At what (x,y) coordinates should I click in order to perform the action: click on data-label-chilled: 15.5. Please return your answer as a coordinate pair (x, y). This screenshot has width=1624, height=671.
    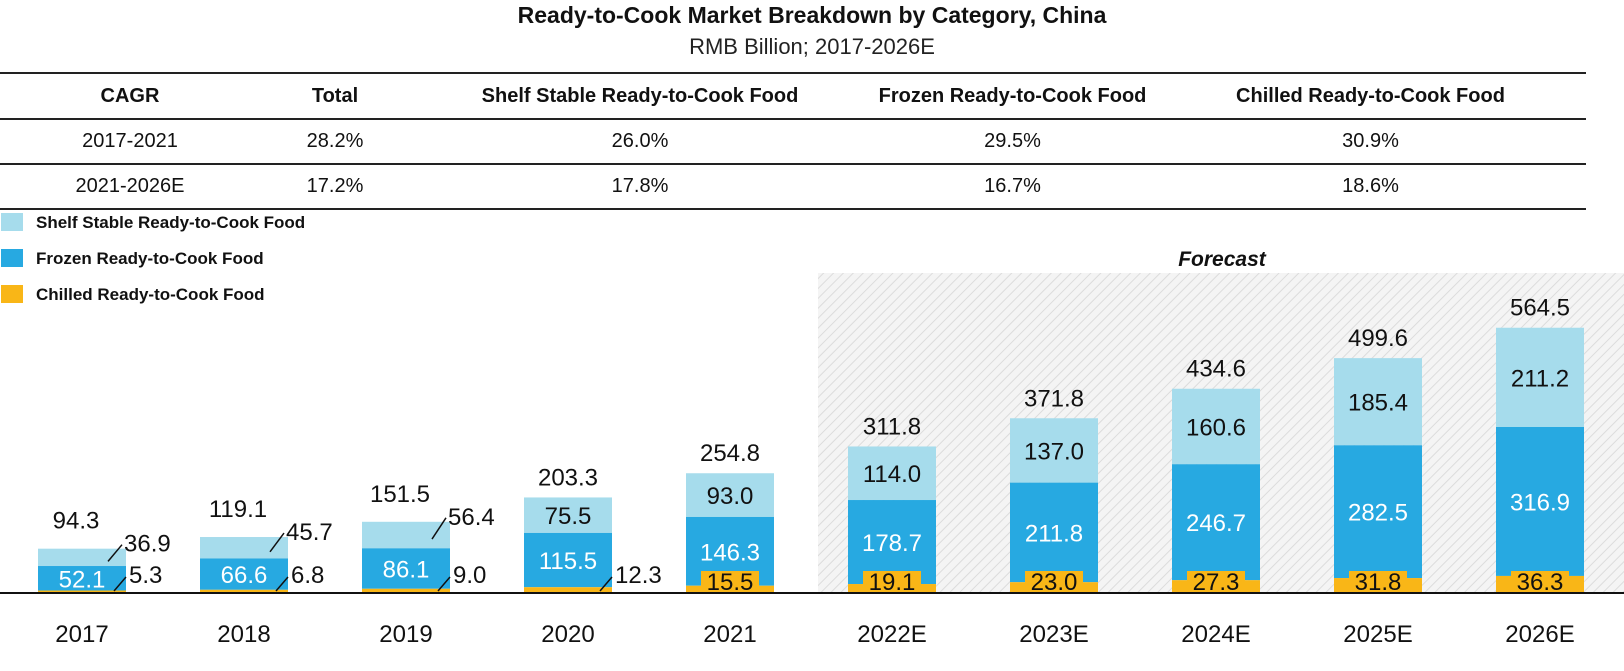
    Looking at the image, I should click on (730, 582).